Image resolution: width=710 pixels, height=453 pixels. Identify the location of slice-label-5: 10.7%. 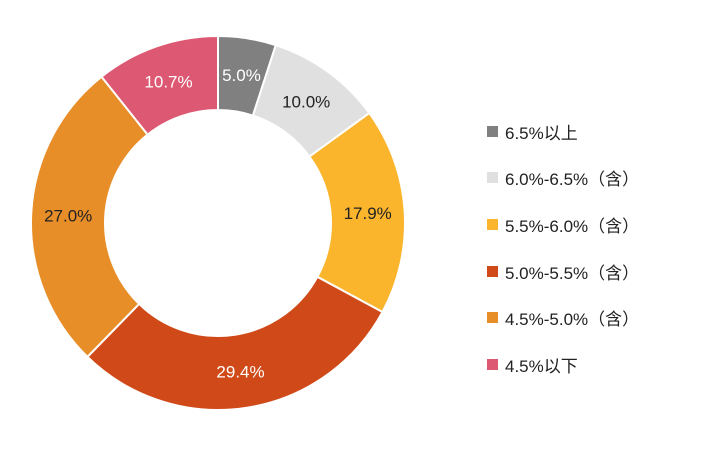
(168, 81).